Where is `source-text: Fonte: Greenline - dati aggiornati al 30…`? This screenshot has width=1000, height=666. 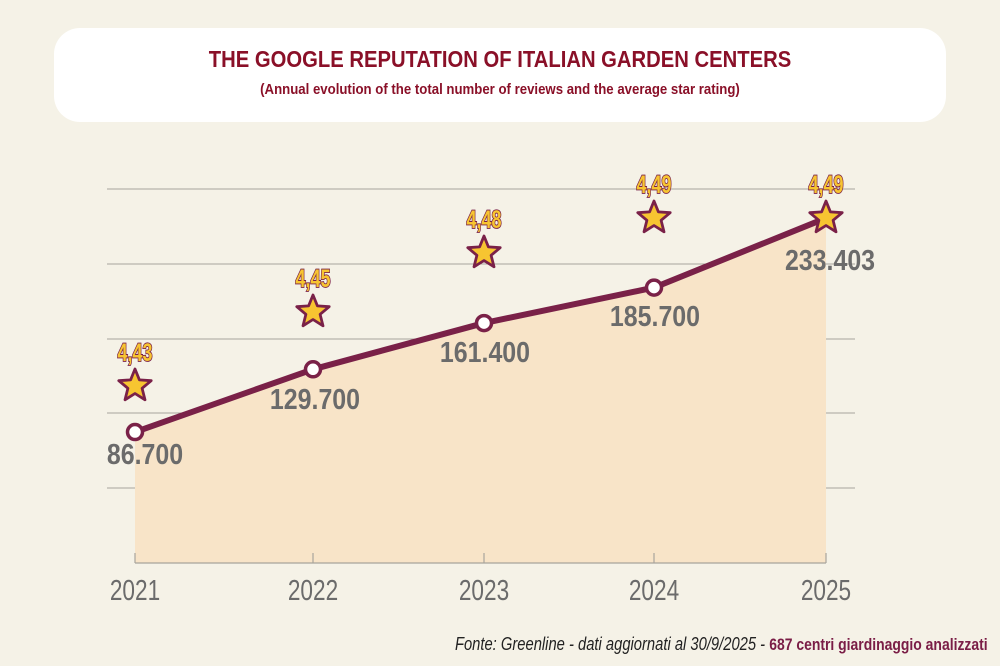
source-text: Fonte: Greenline - dati aggiornati al 30… is located at coordinates (612, 644).